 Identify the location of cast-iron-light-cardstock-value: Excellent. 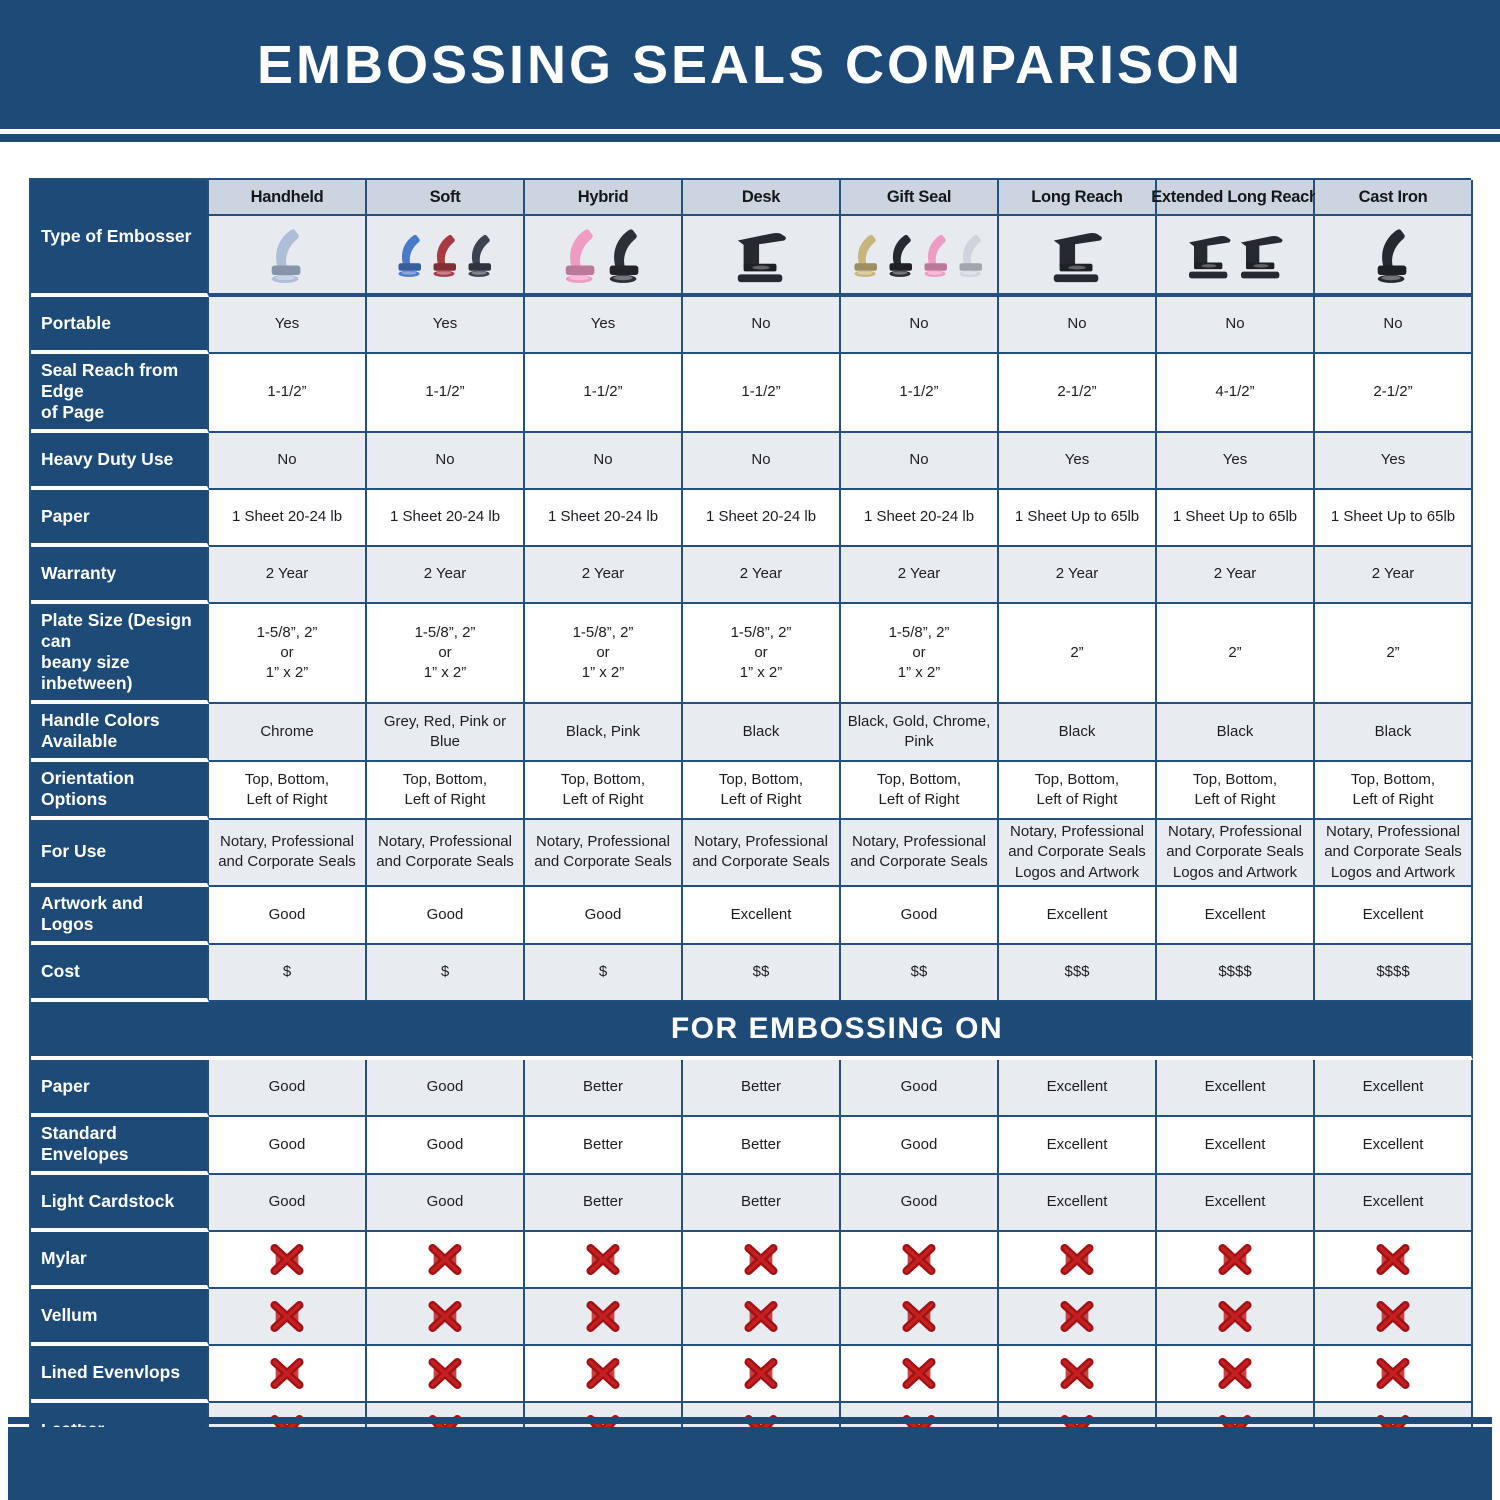
(1394, 1203).